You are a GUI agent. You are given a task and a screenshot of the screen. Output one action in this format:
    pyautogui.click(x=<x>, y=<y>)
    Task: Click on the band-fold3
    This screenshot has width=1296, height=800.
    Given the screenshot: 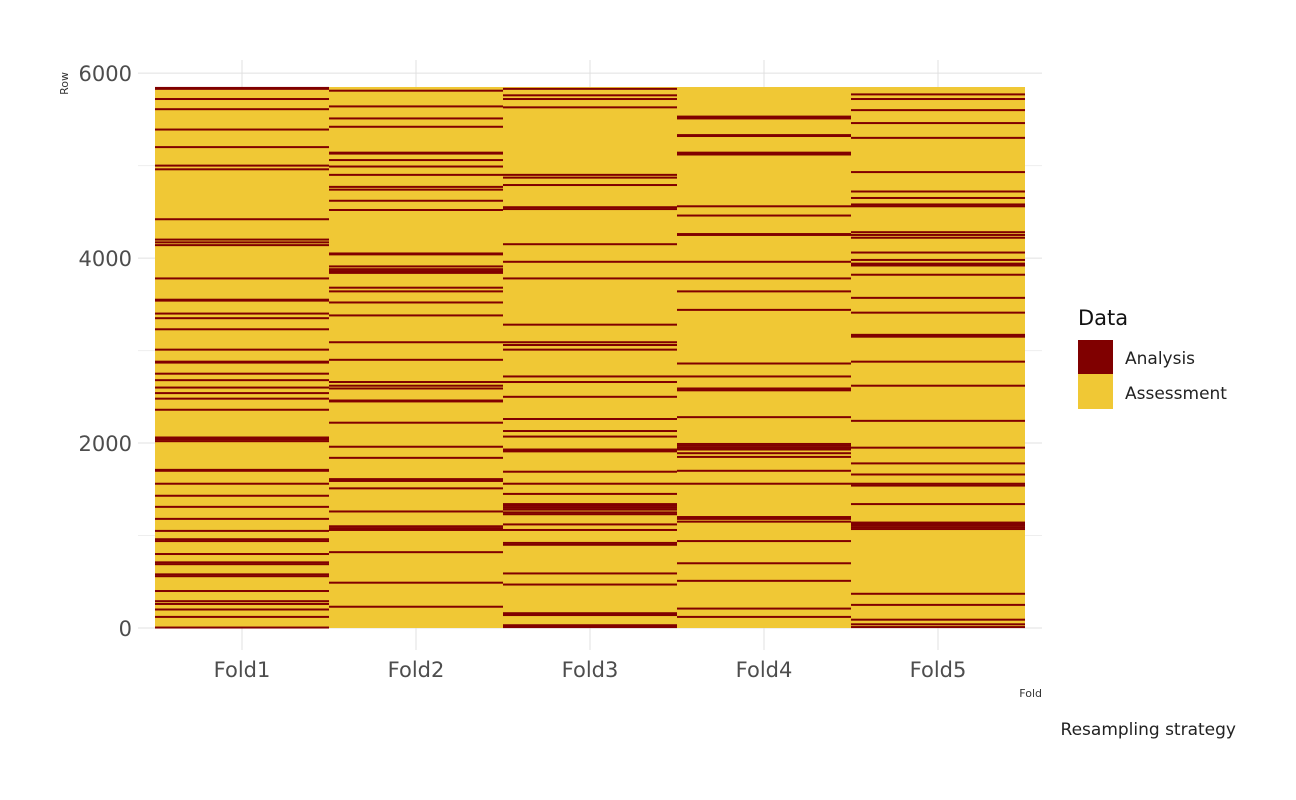 What is the action you would take?
    pyautogui.click(x=590, y=357)
    